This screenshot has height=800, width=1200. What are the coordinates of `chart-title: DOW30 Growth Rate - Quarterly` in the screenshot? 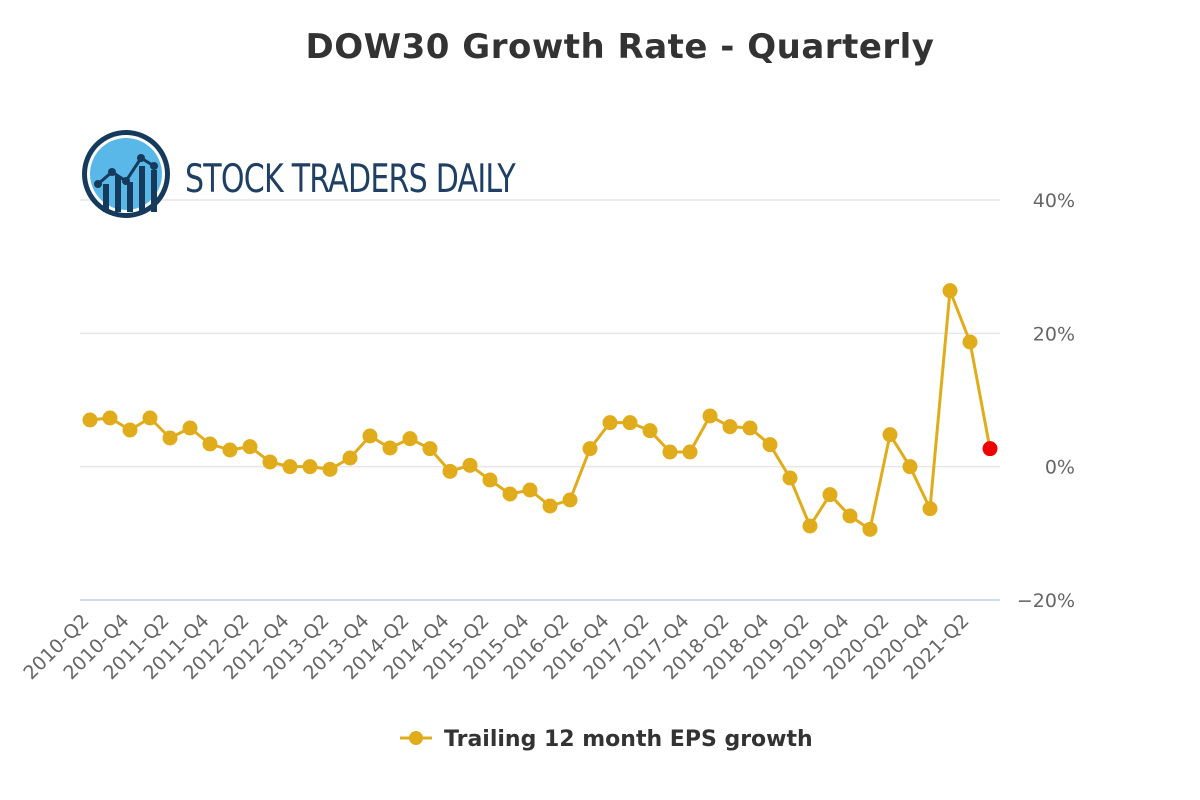 It's located at (620, 47).